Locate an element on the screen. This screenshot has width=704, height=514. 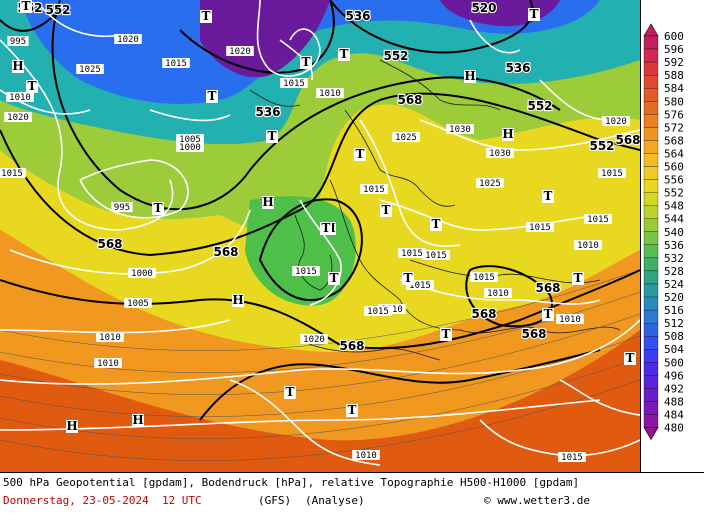
legend-tick-label: 520 is located at coordinates (674, 297).